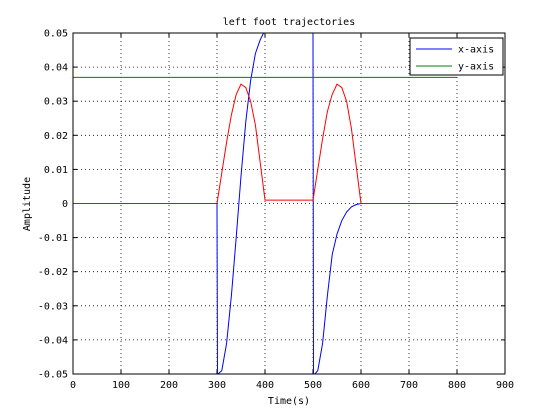  Describe the element at coordinates (121, 385) in the screenshot. I see `x-tick-label: 100` at that location.